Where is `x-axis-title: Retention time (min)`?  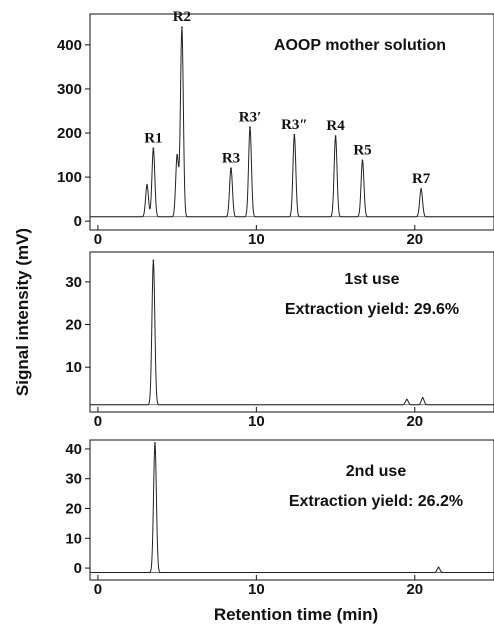 x-axis-title: Retention time (min) is located at coordinates (296, 614).